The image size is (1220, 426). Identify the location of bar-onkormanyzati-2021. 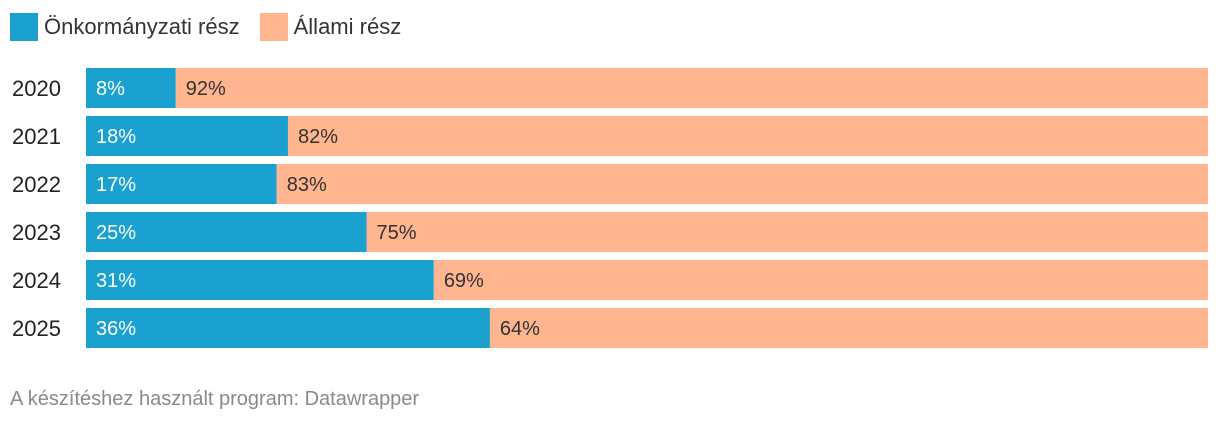
(187, 136).